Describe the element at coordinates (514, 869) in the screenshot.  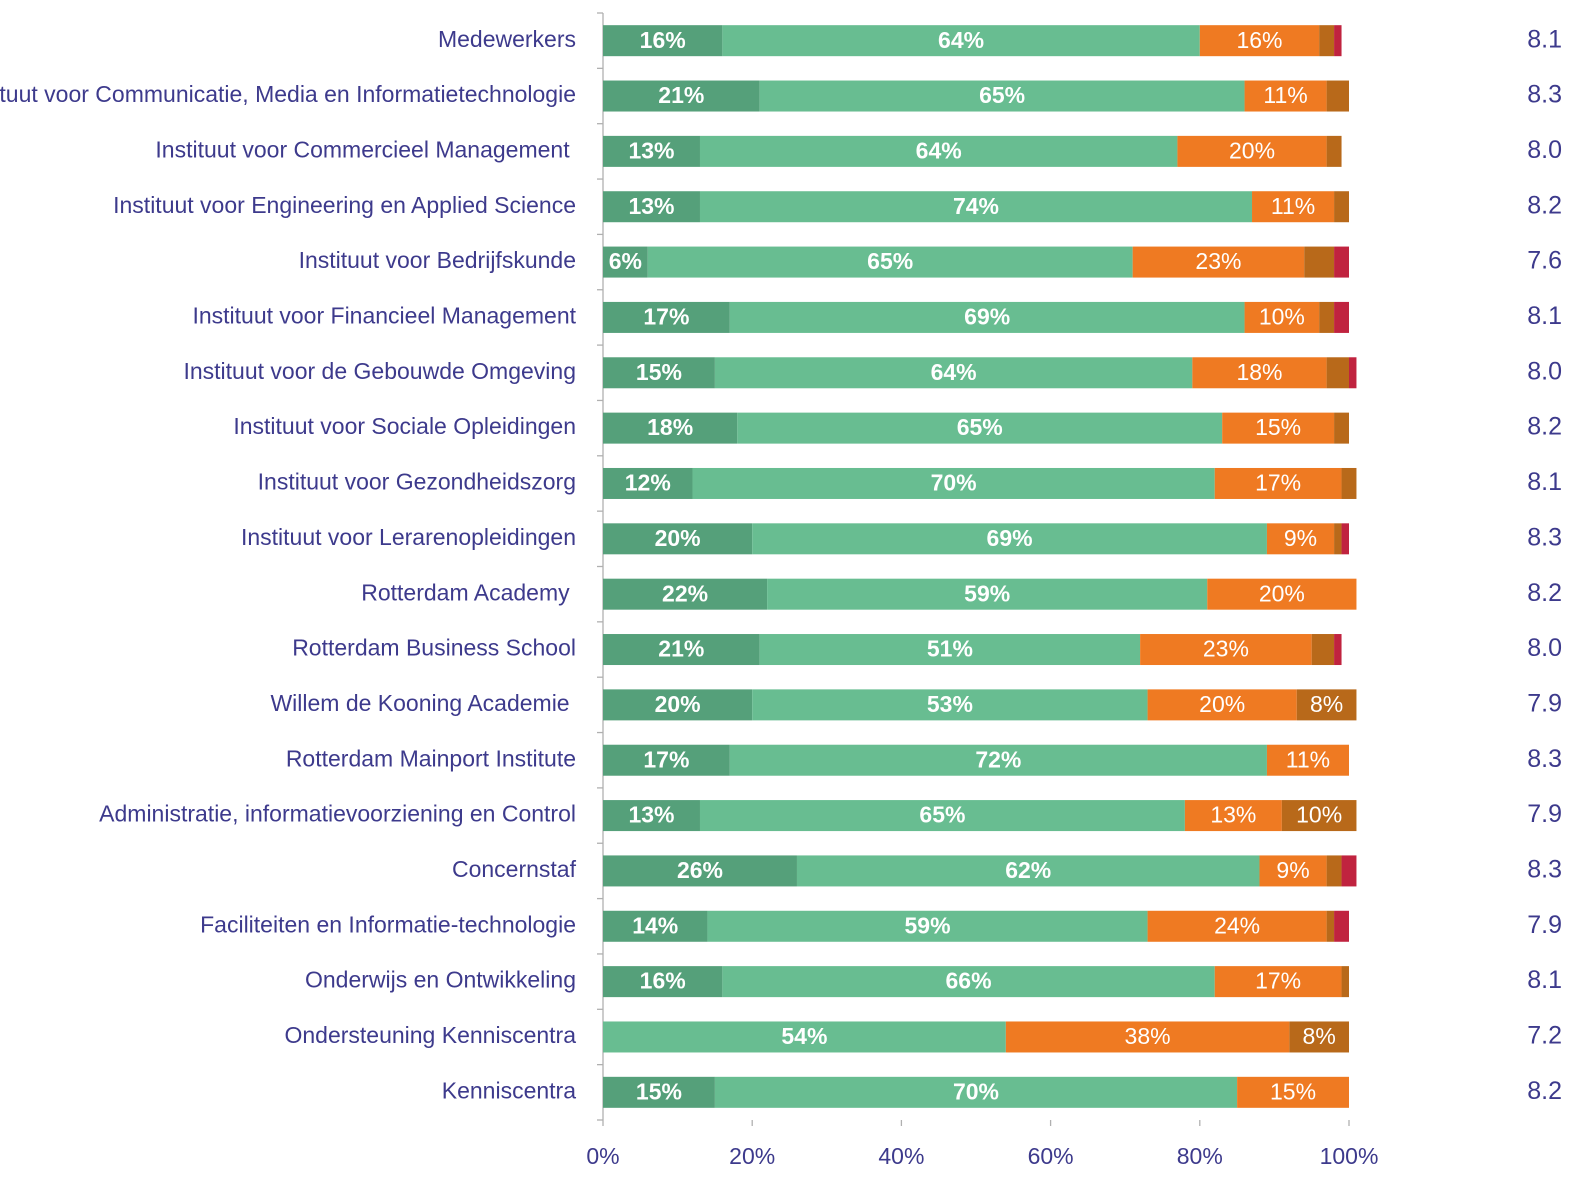
I see `category-label: Concernstaf` at that location.